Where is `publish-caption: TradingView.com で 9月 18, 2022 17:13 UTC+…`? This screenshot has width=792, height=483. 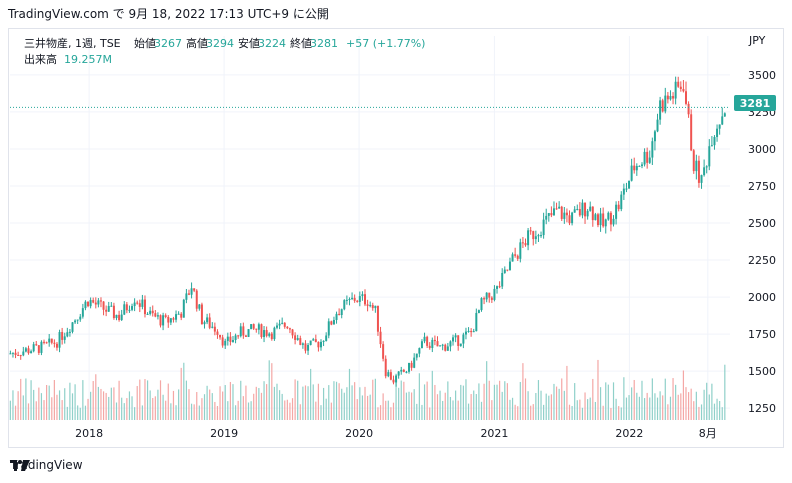
publish-caption: TradingView.com で 9月 18, 2022 17:13 UTC+… is located at coordinates (168, 14).